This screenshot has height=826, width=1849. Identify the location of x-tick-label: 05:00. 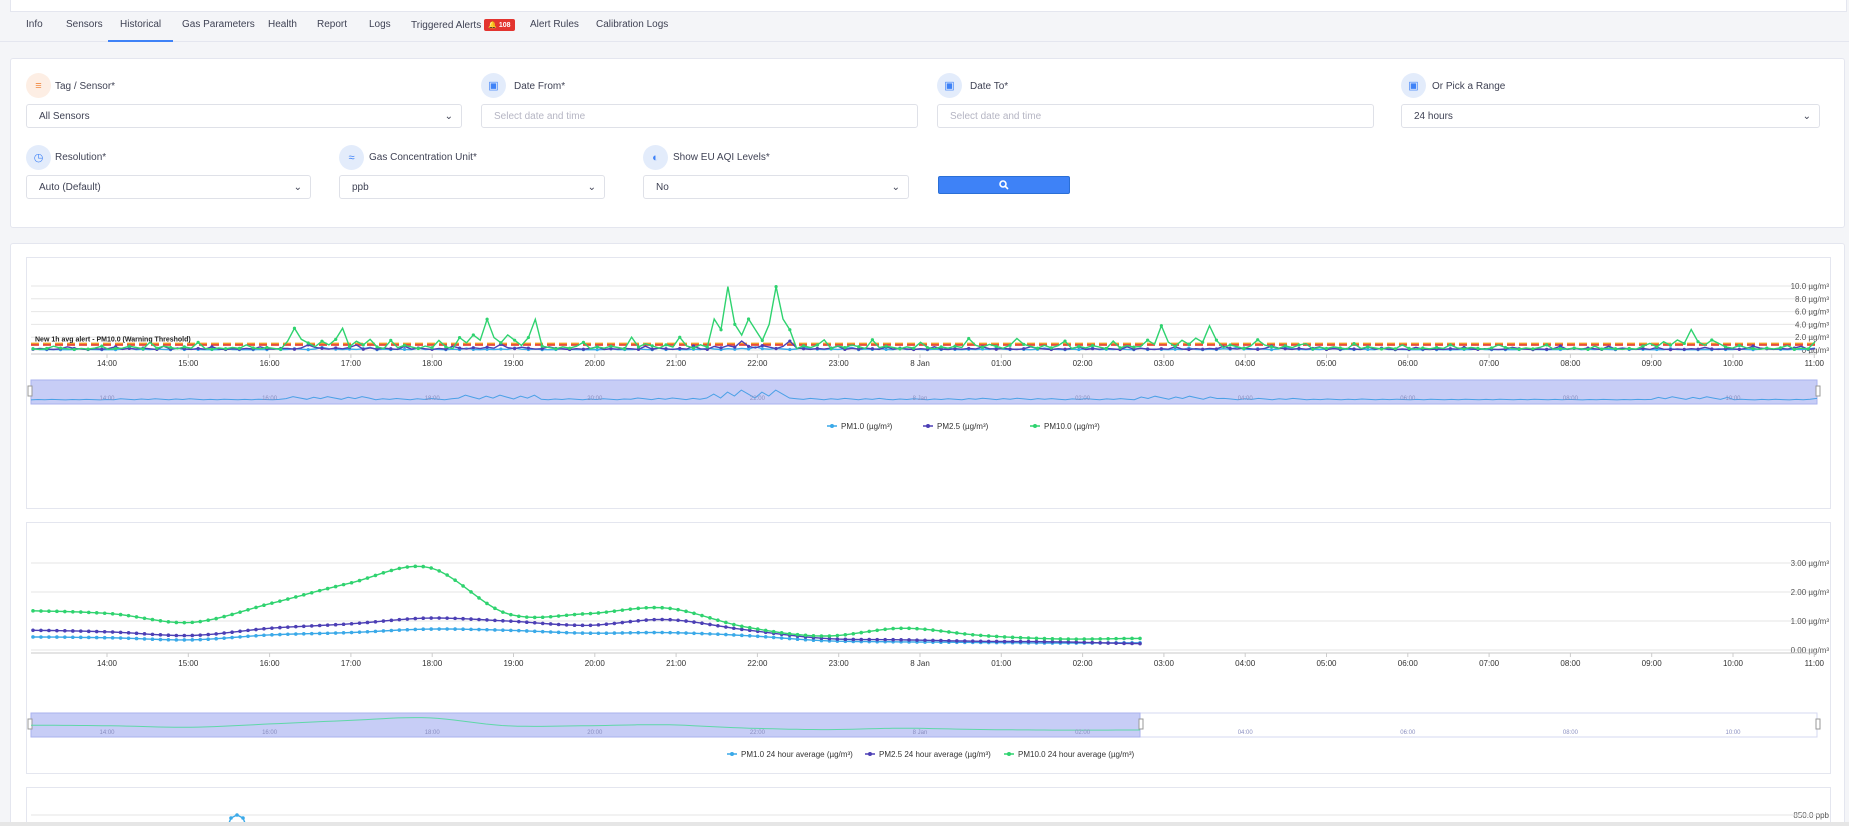
(1326, 363).